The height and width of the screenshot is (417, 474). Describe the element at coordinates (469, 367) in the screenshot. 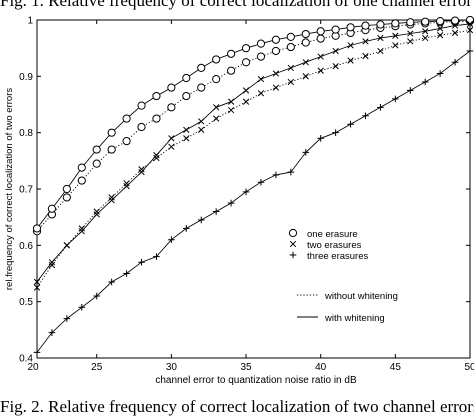

I see `x-tick-label: 50` at that location.